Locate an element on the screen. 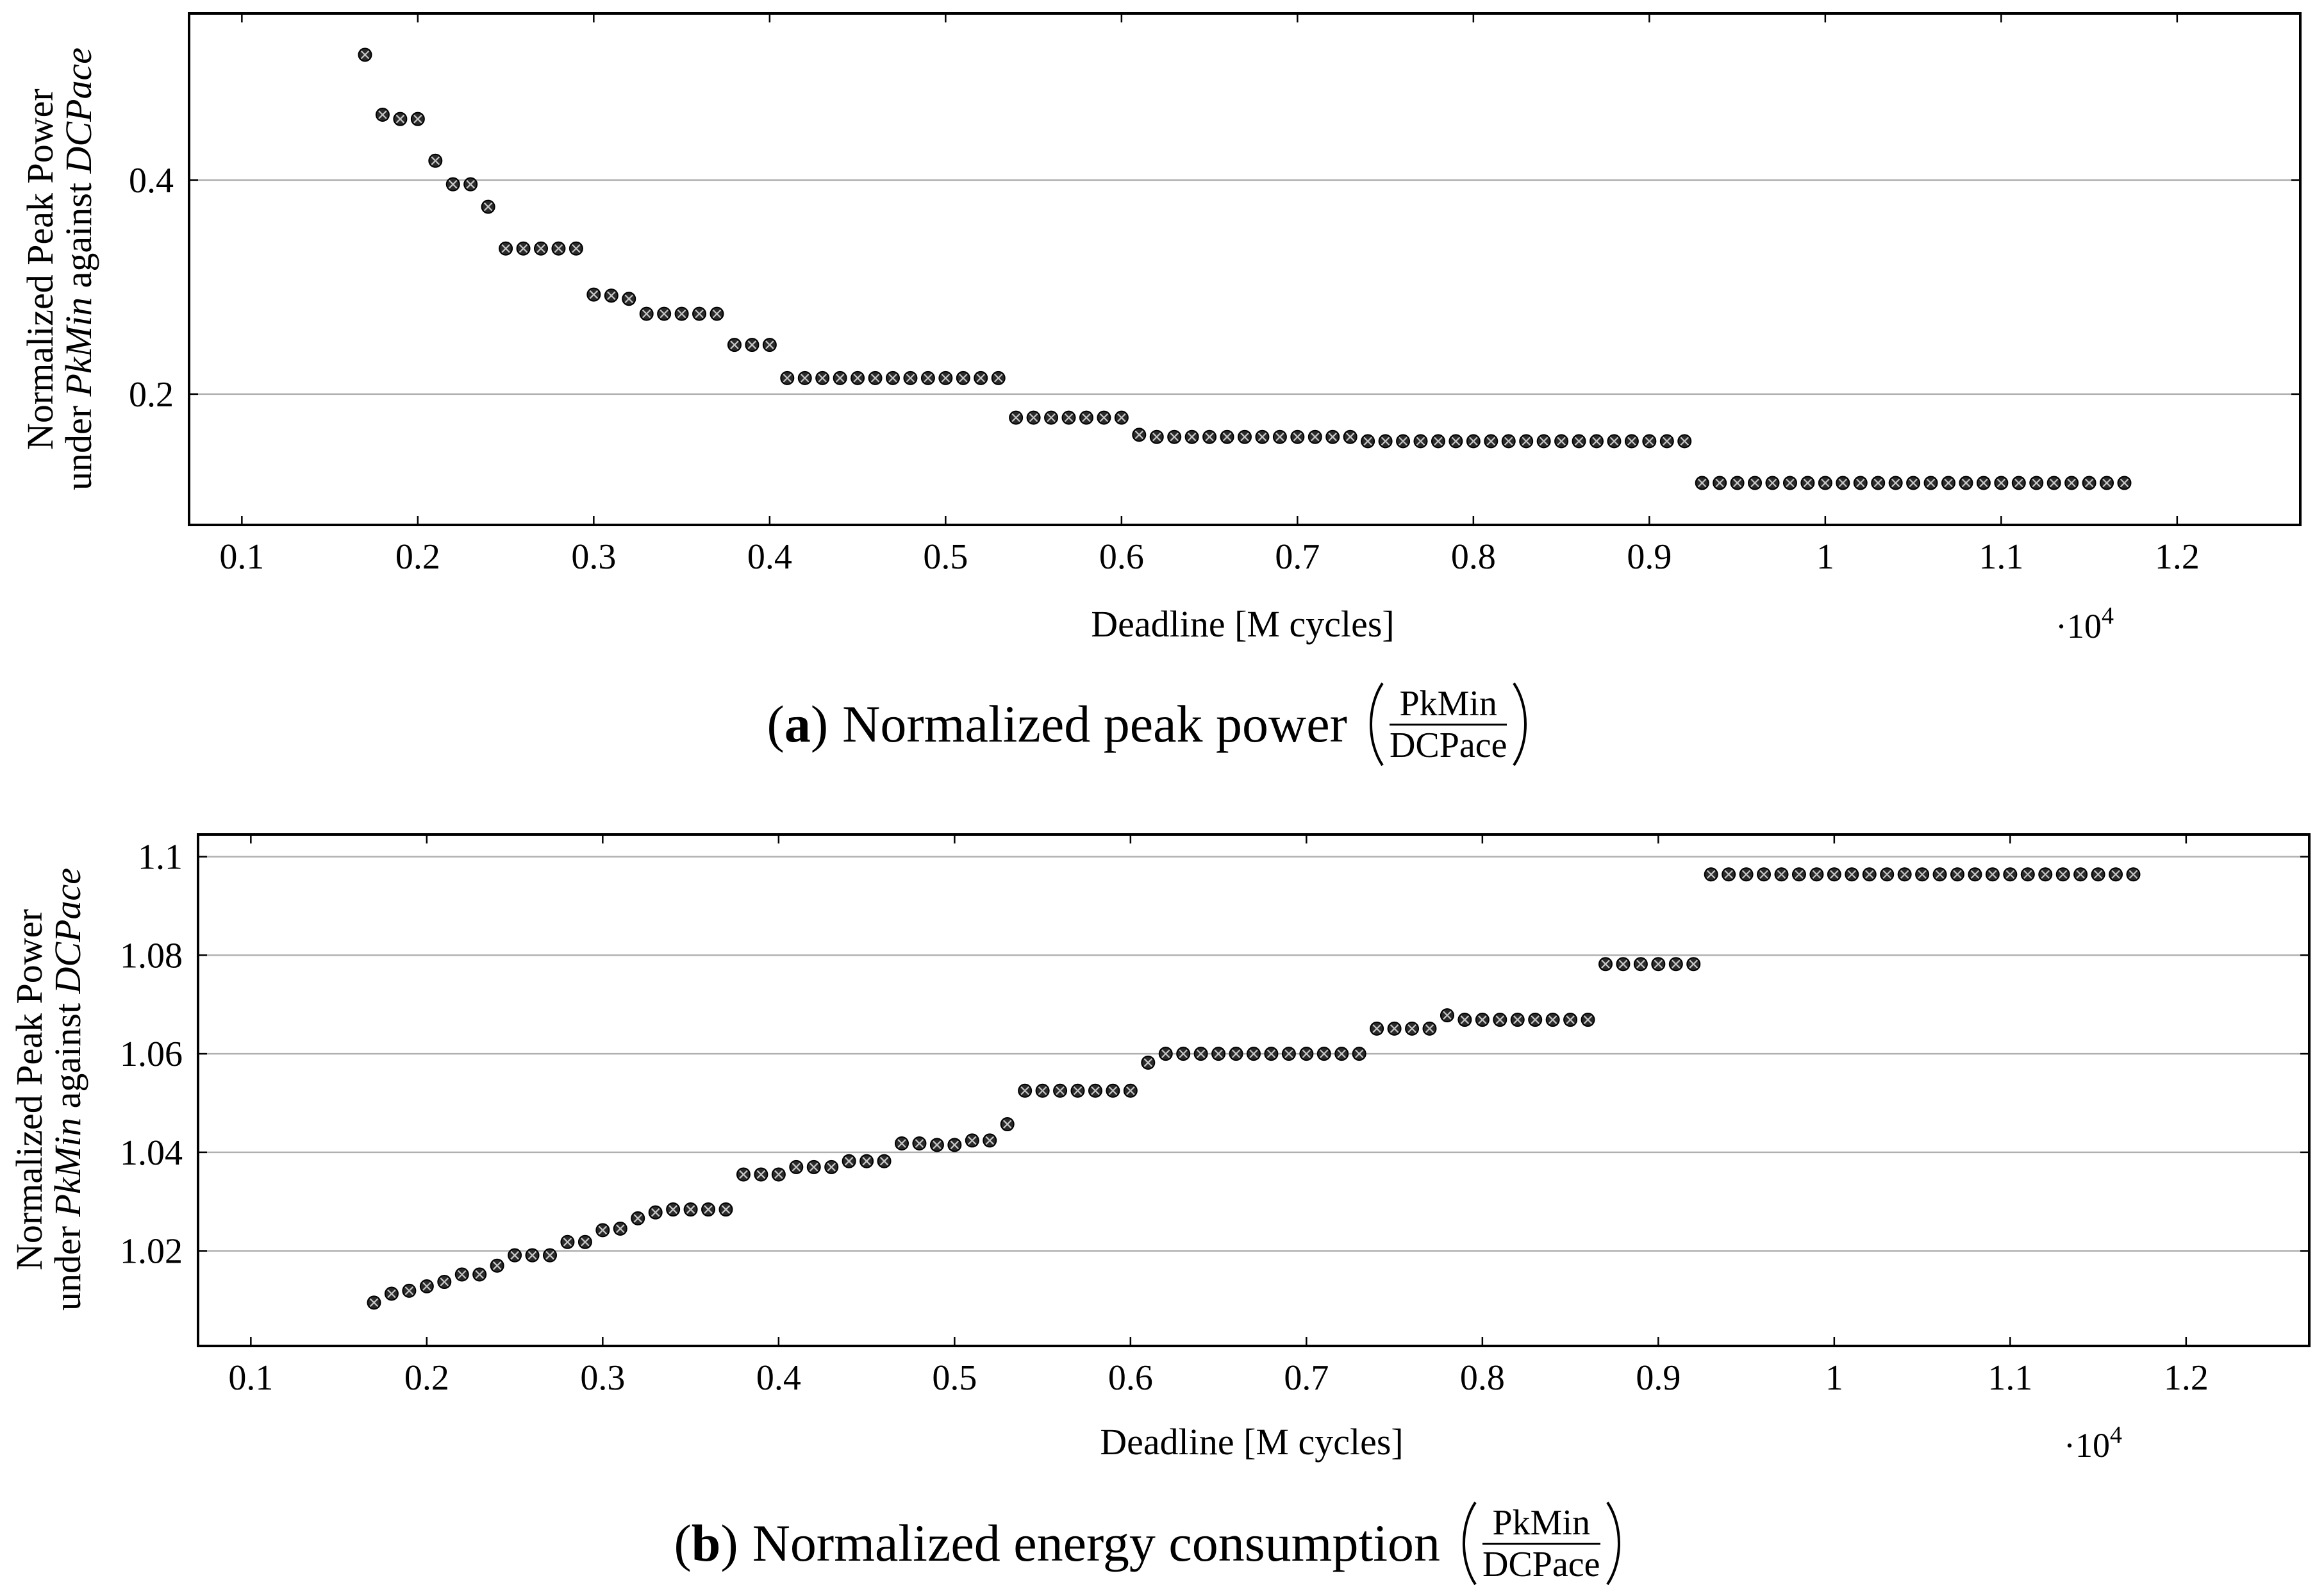 The width and height of the screenshot is (2324, 1594). fraction-bar is located at coordinates (1541, 1543).